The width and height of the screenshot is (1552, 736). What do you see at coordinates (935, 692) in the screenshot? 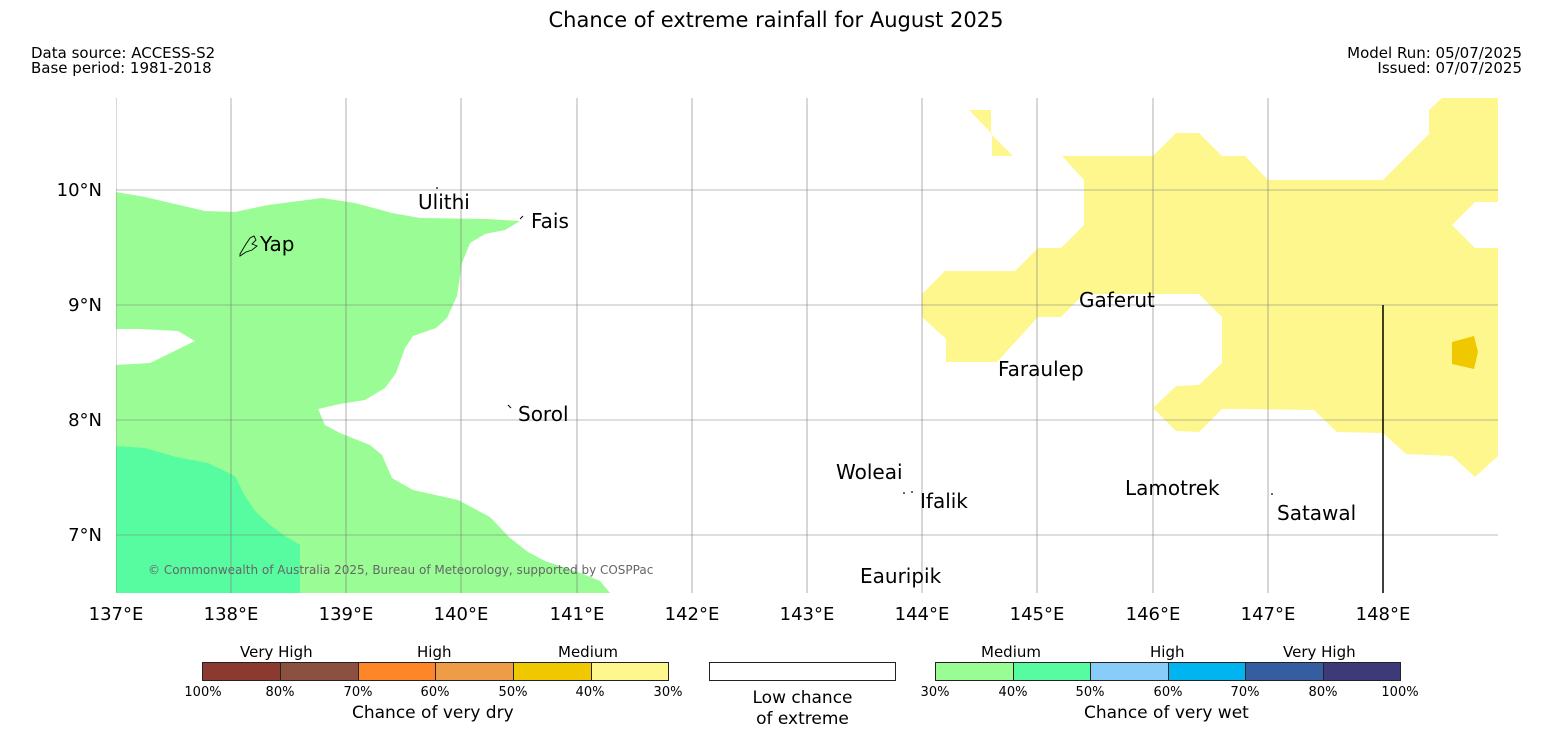
I see `legend-wet-tick-30: 30%` at bounding box center [935, 692].